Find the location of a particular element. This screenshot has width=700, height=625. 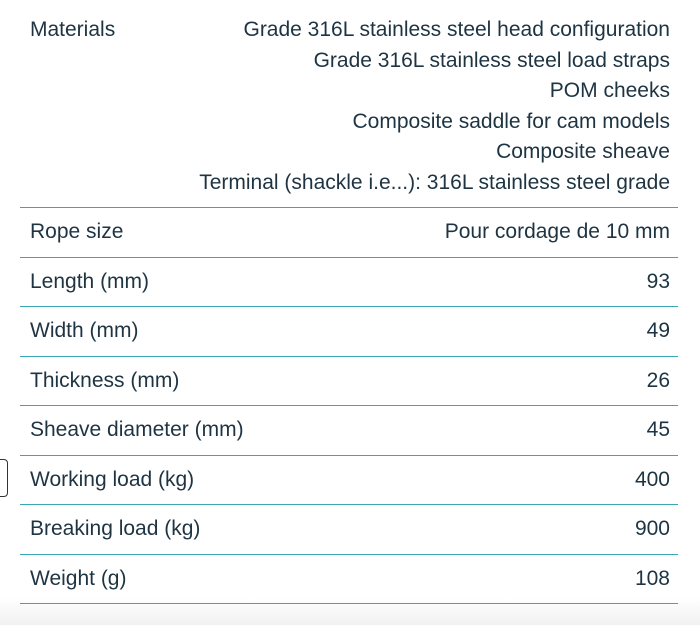

spec-values: 108 is located at coordinates (349, 579).